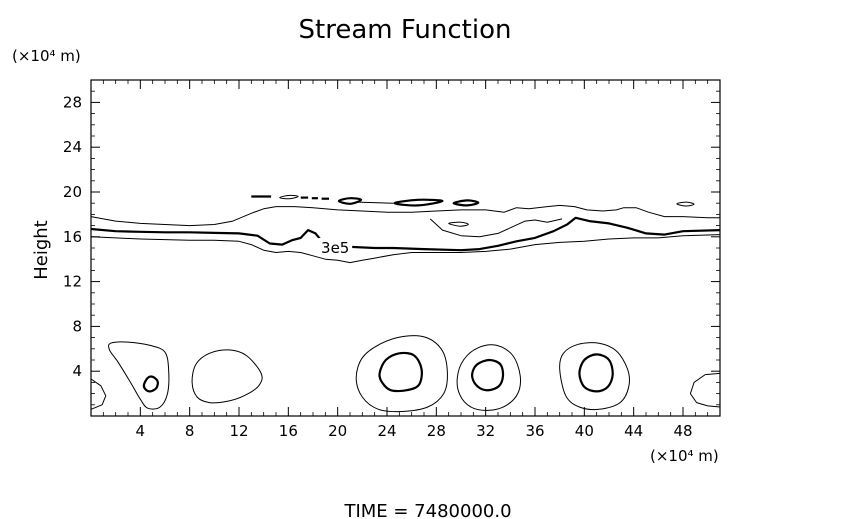  I want to click on x-tick-label: 24, so click(386, 431).